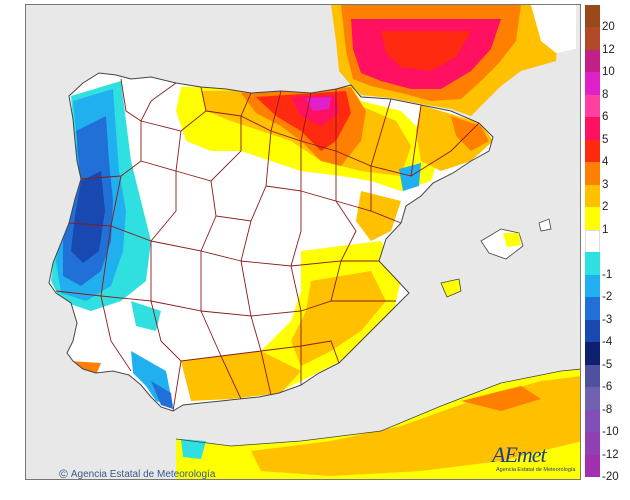  Describe the element at coordinates (607, 297) in the screenshot. I see `legend-label: -2` at that location.